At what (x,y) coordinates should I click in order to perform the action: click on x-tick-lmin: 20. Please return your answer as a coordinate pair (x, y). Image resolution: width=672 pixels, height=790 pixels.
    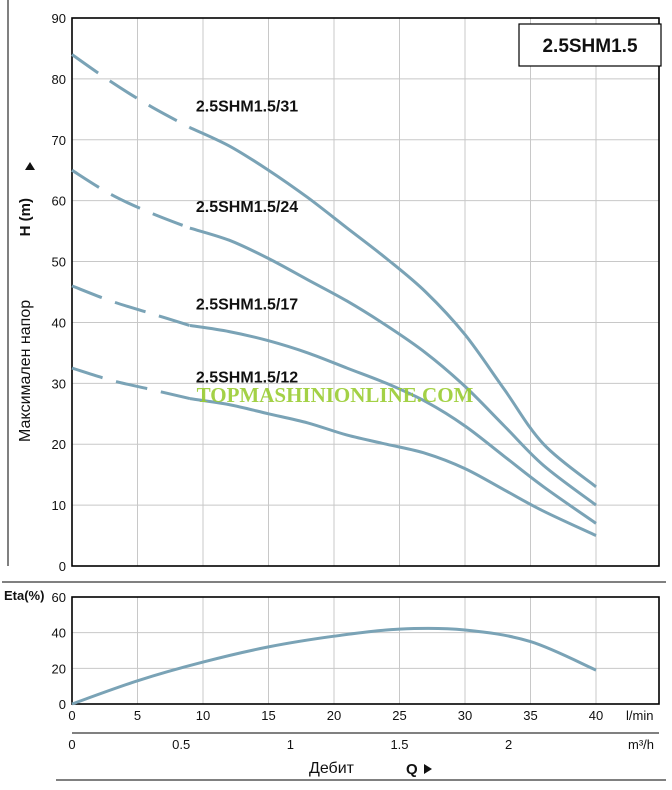
    Looking at the image, I should click on (334, 715).